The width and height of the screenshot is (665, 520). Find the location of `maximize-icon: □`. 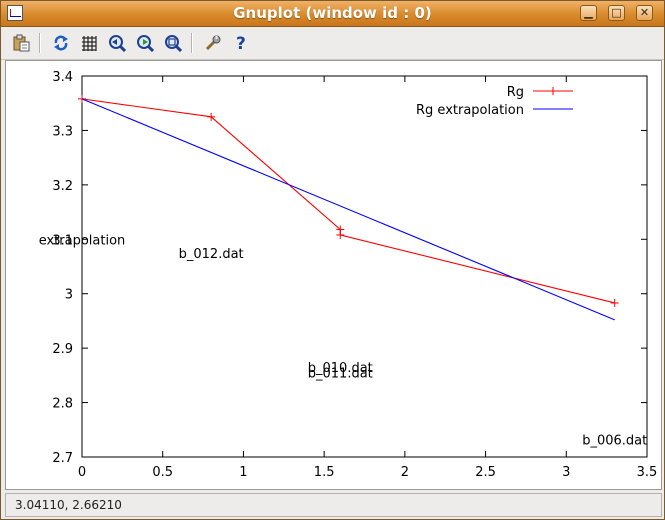

maximize-icon: □ is located at coordinates (616, 12).